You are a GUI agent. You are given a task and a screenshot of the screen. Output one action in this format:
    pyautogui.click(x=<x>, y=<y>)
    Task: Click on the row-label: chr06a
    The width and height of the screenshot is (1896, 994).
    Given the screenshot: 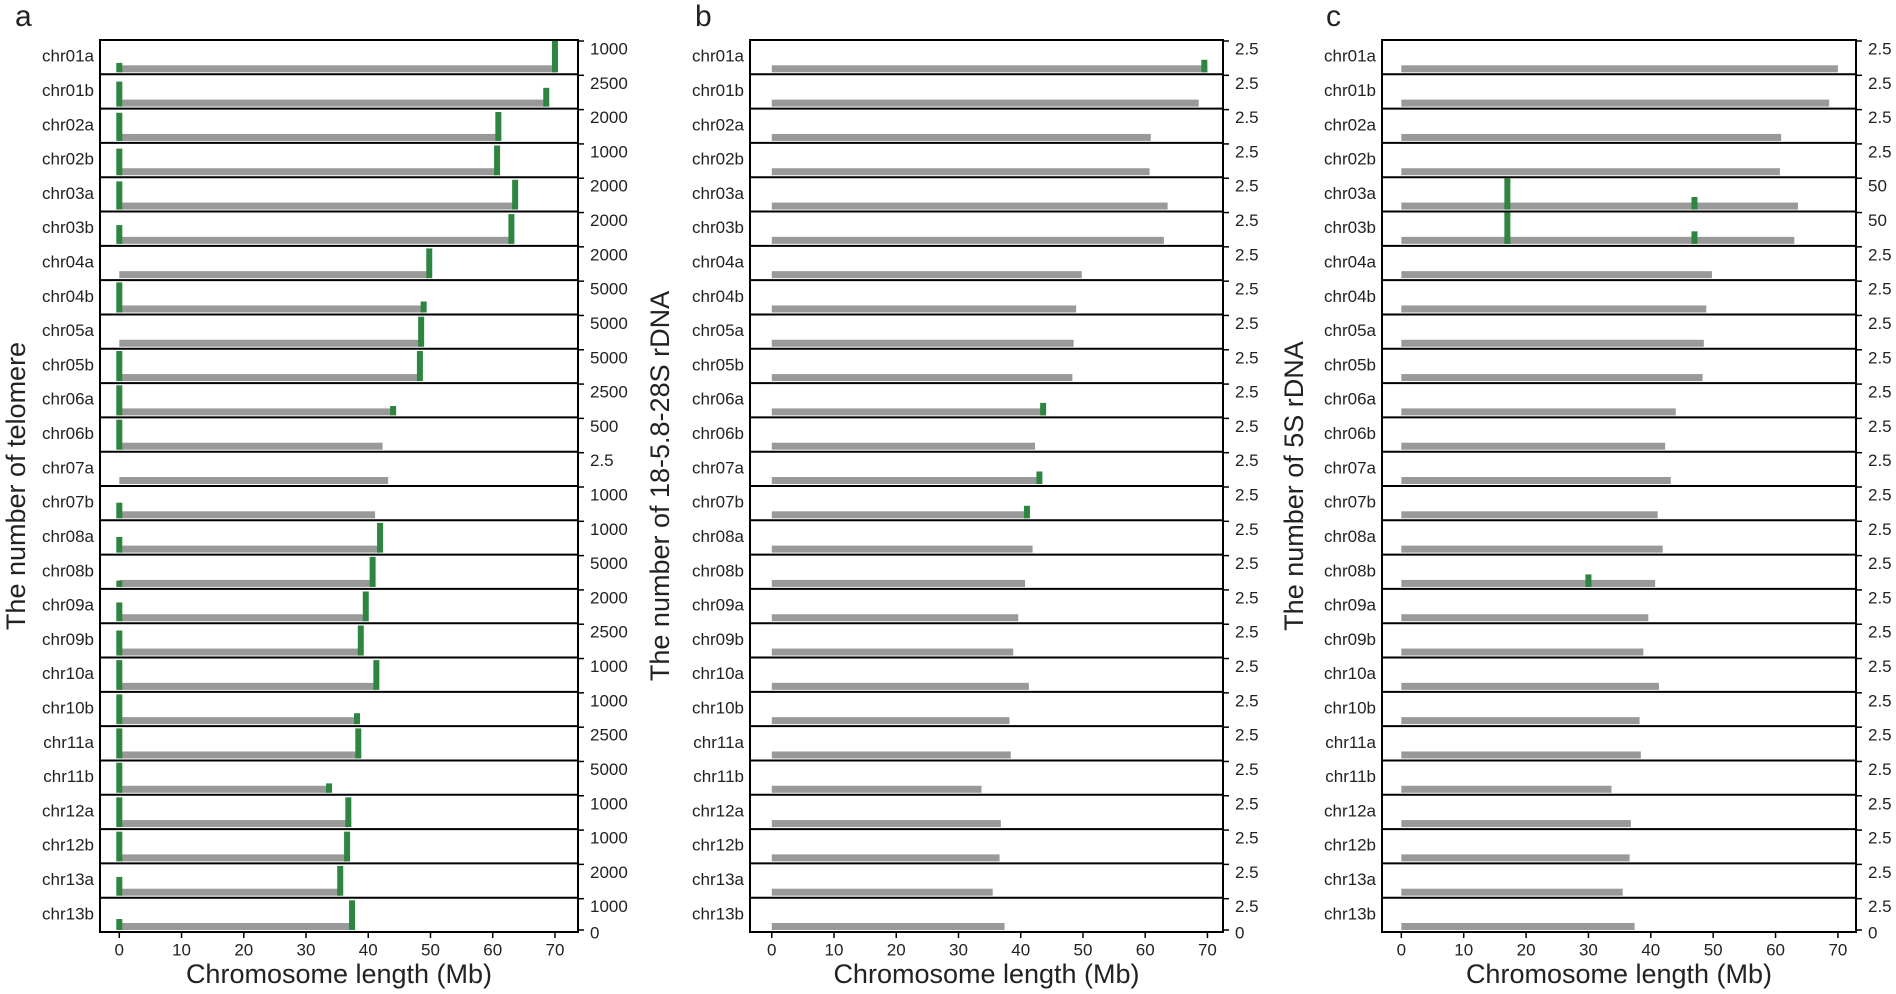 What is the action you would take?
    pyautogui.click(x=68, y=399)
    